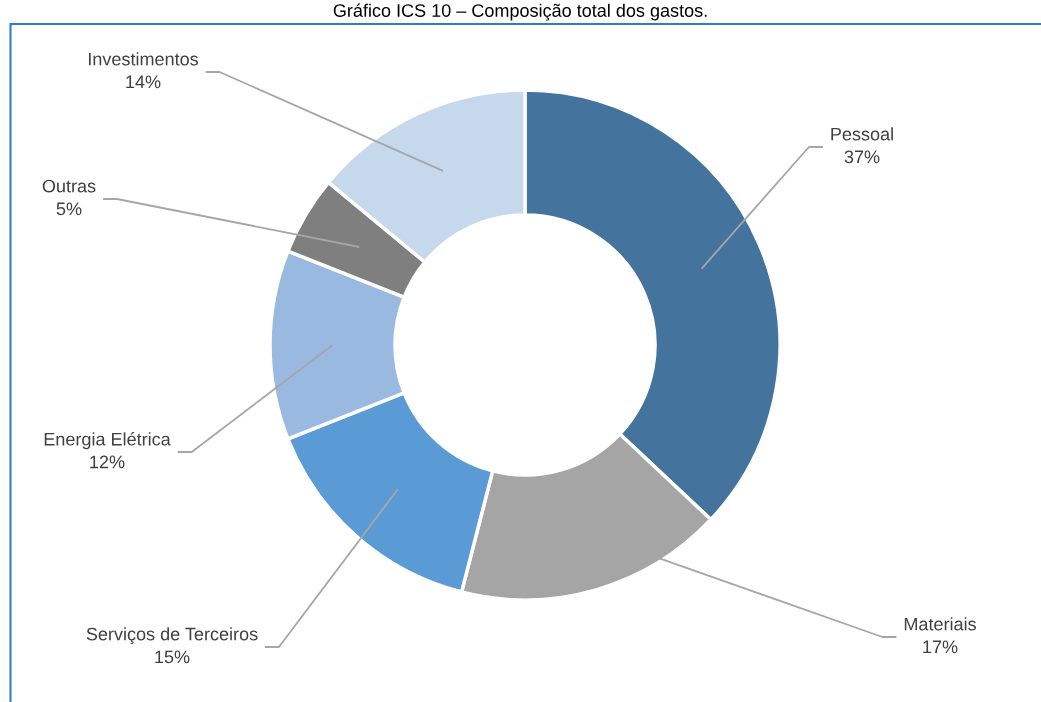 This screenshot has height=702, width=1041. Describe the element at coordinates (520, 12) in the screenshot. I see `chart-title: Gráfico ICS 10 – Composição total dos gastos.` at that location.